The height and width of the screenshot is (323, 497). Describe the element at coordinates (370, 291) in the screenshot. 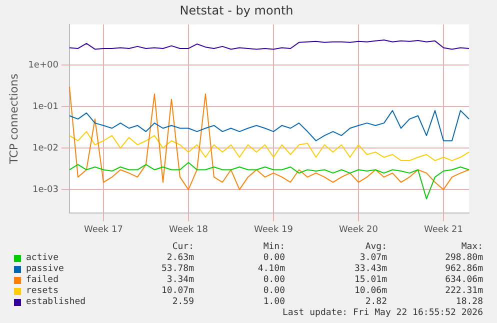

I see `text: 10.06m` at that location.